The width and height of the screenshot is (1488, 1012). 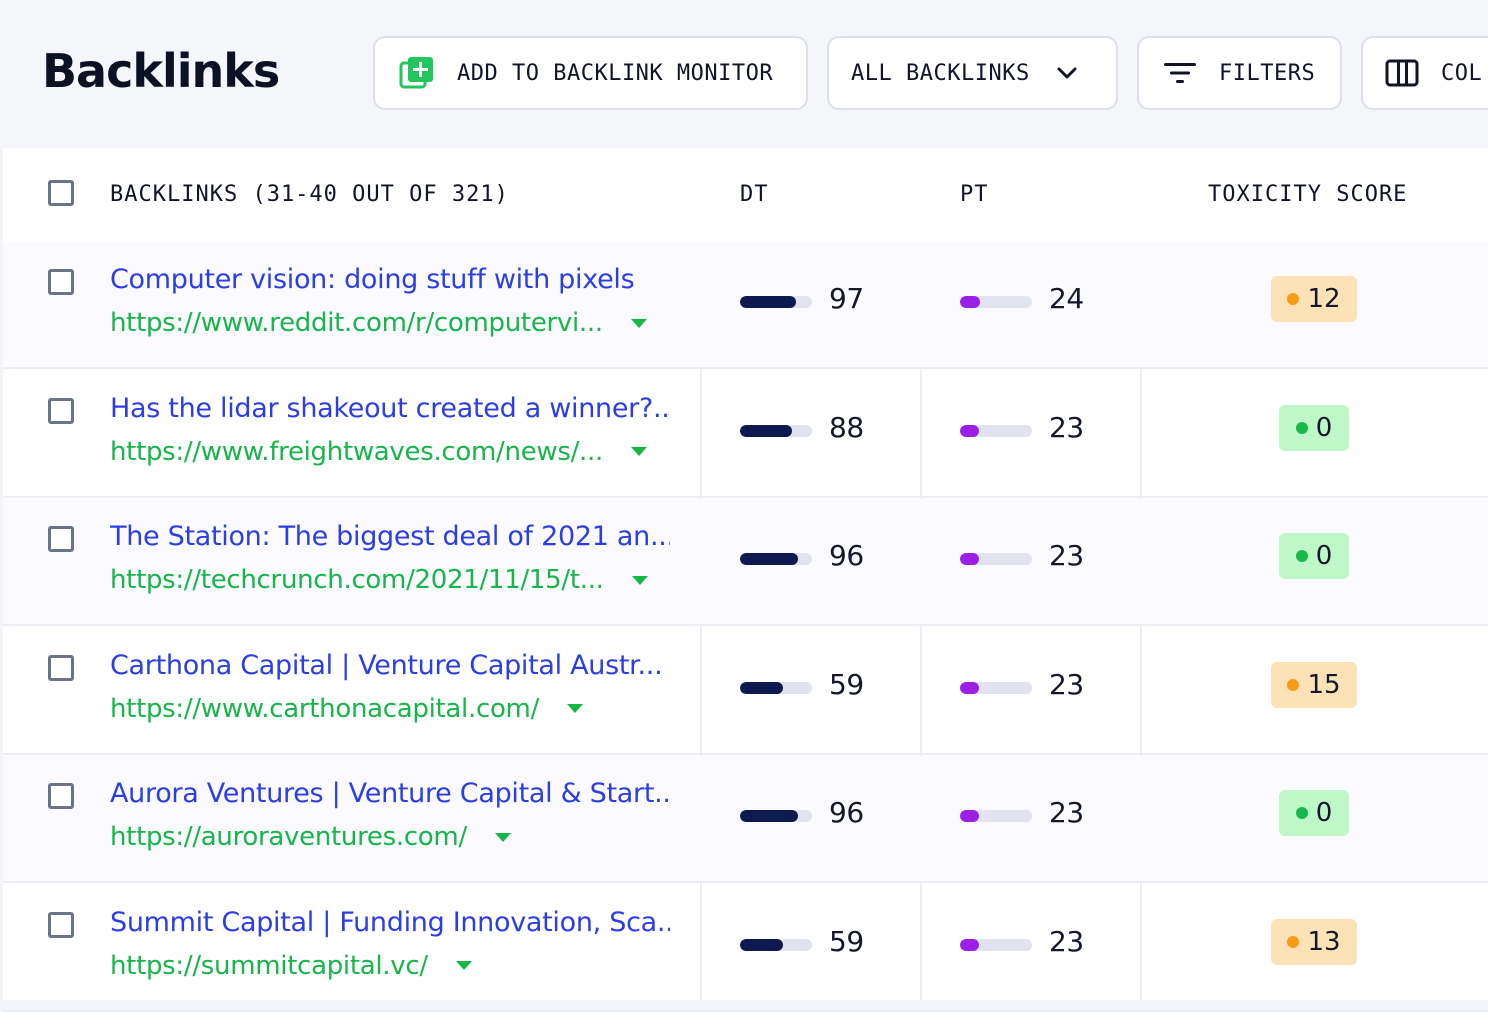 What do you see at coordinates (1066, 298) in the screenshot?
I see `pt-value: 24` at bounding box center [1066, 298].